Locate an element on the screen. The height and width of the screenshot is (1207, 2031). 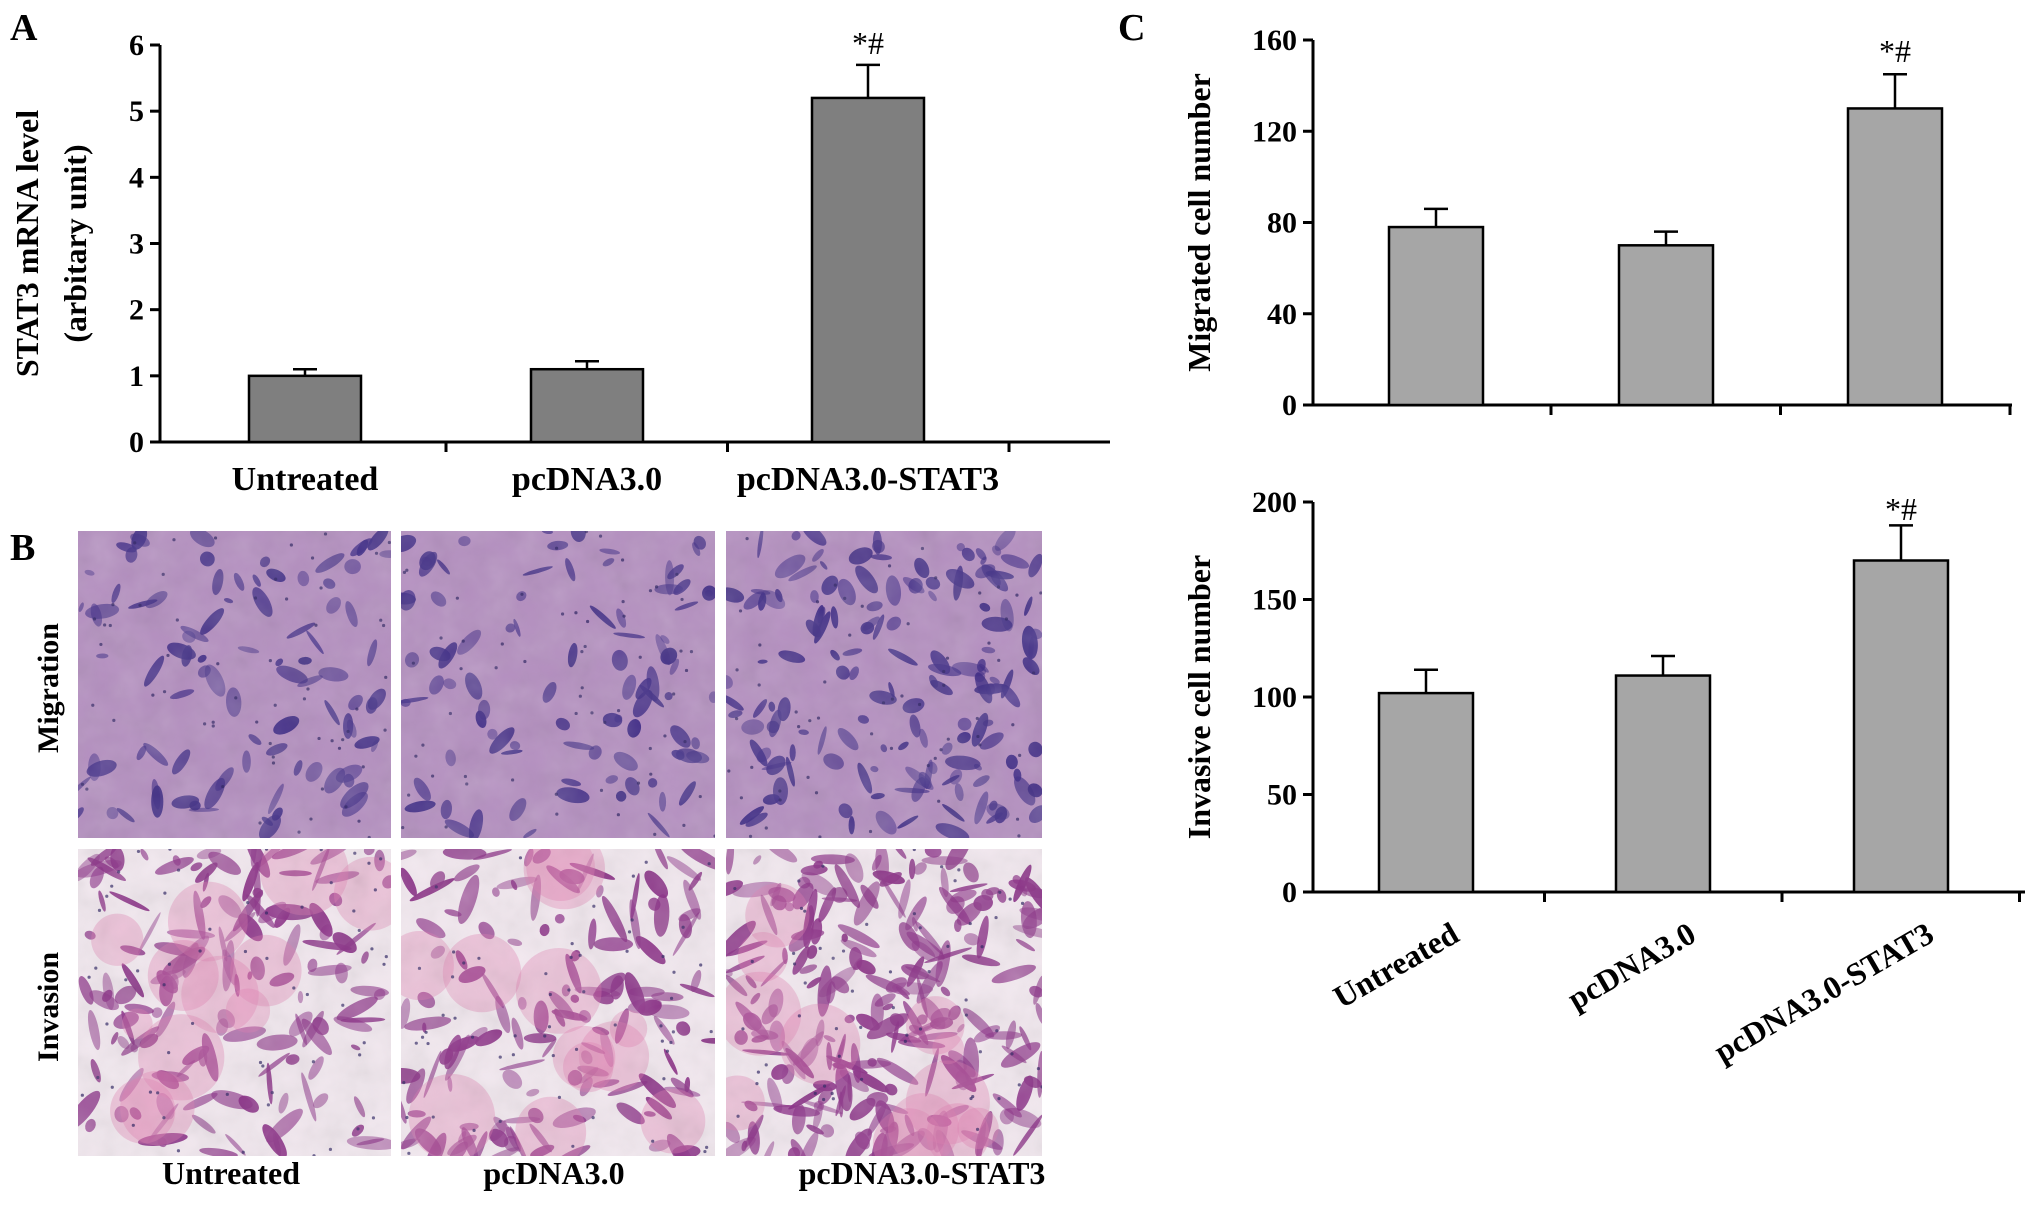
y-tick-label: 5 is located at coordinates (136, 111).